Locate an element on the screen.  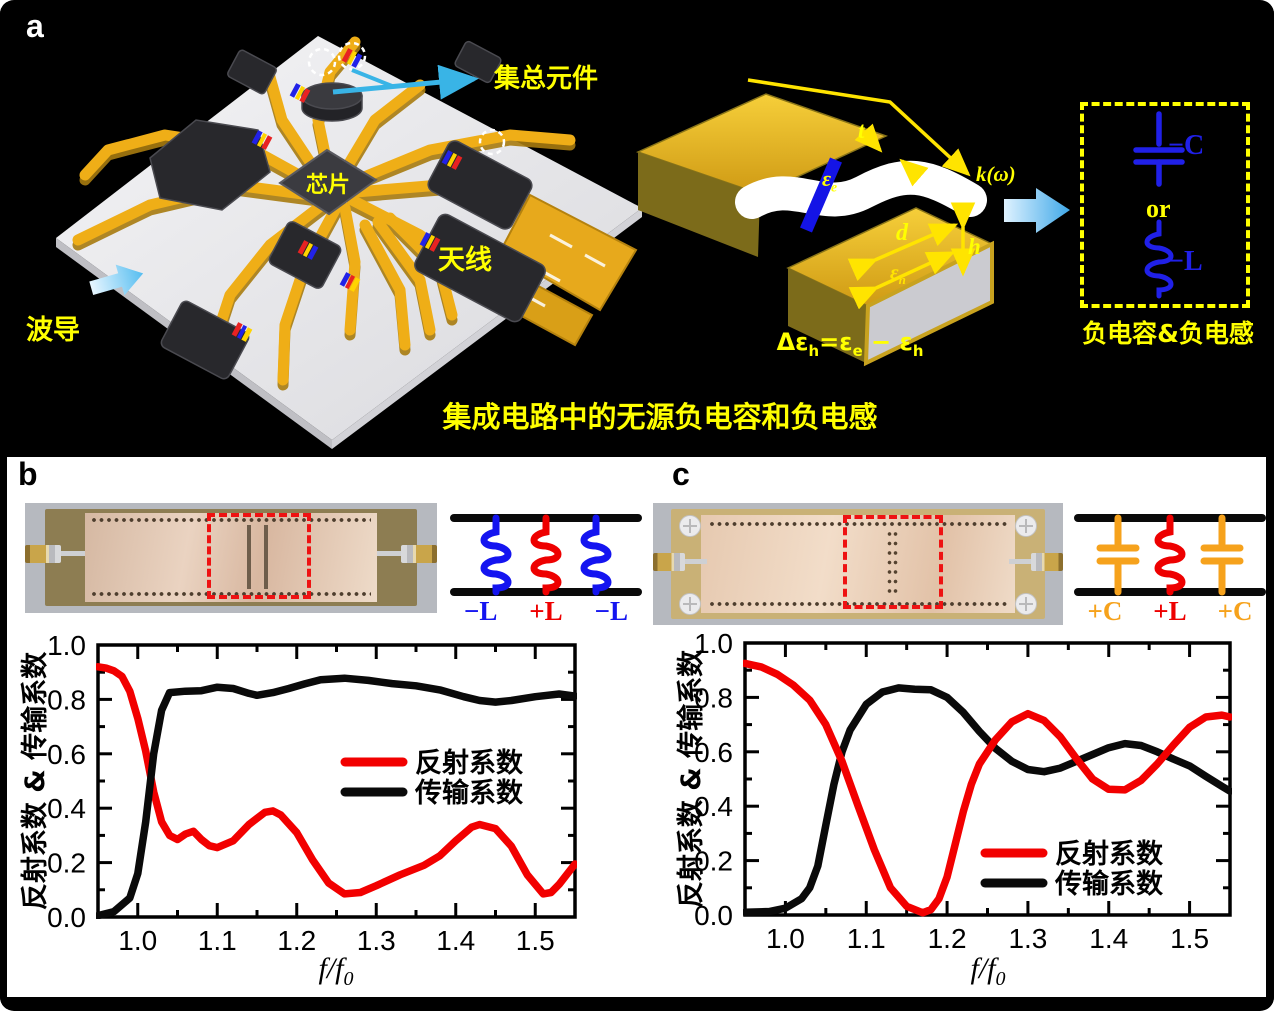
antenna-patch is located at coordinates (568, 252).